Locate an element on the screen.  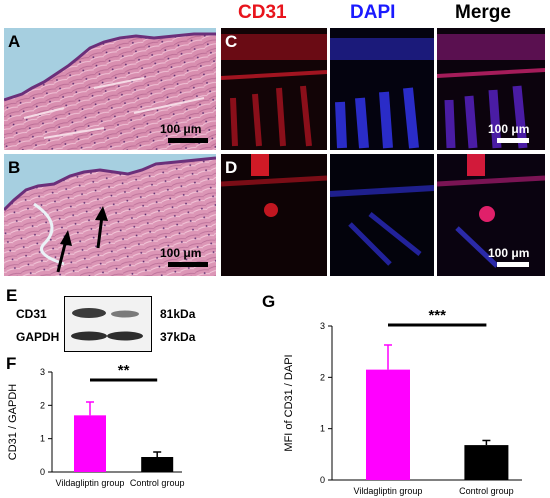
wb-protein-cd31: CD31 is located at coordinates (31, 314).